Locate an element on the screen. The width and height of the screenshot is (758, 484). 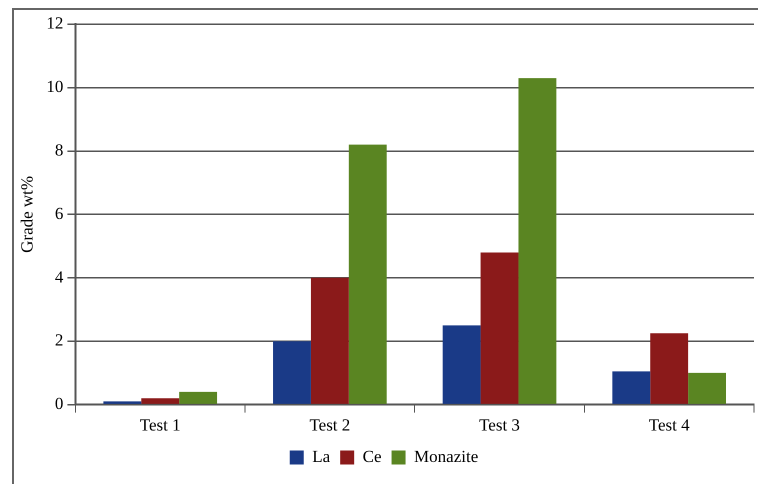
legend-label: La is located at coordinates (321, 456).